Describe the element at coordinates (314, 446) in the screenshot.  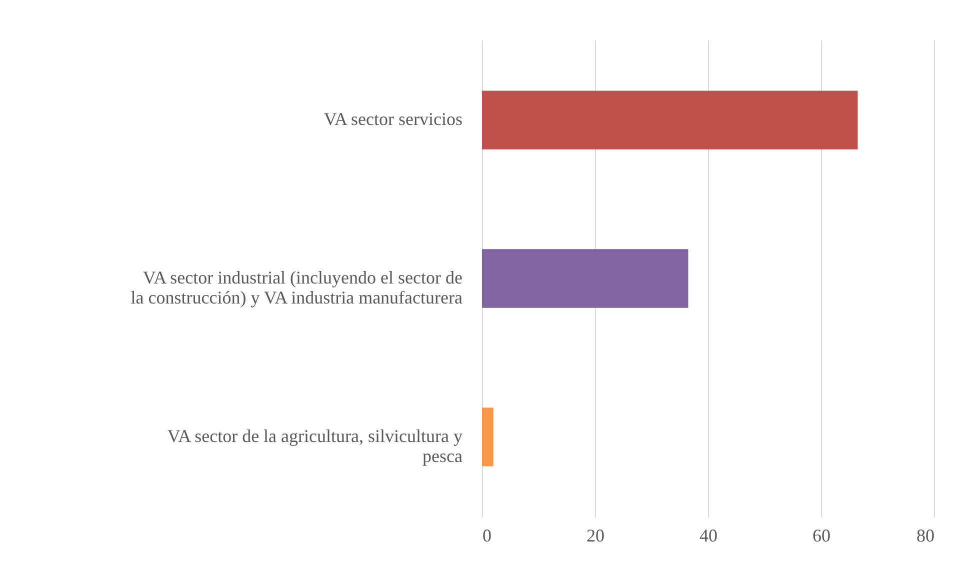
I see `y-tick-label: VA sector de la agricultura, silvicultura y pesca` at that location.